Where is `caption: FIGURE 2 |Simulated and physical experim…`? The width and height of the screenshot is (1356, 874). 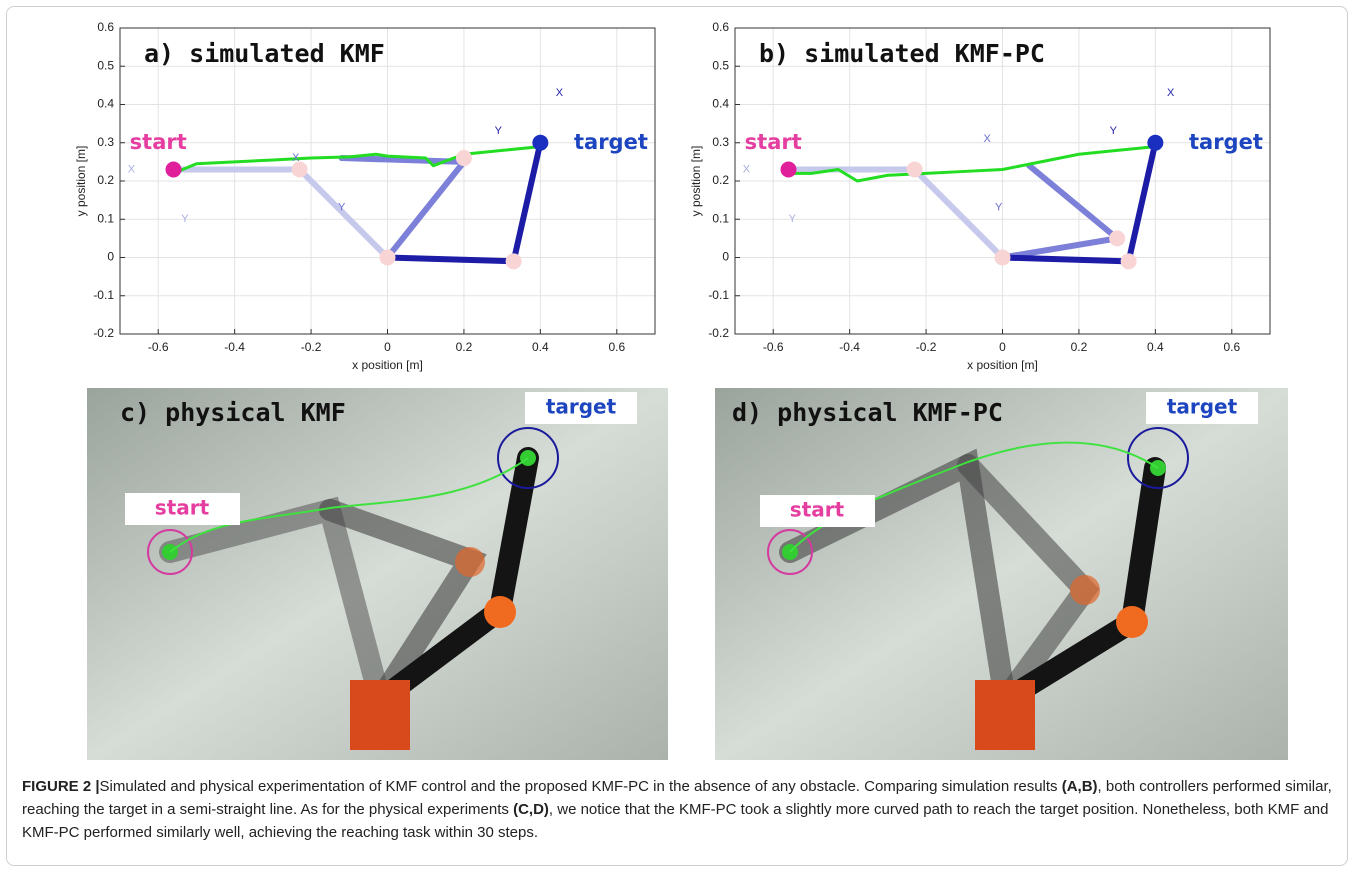
caption: FIGURE 2 |Simulated and physical experim… is located at coordinates (677, 809).